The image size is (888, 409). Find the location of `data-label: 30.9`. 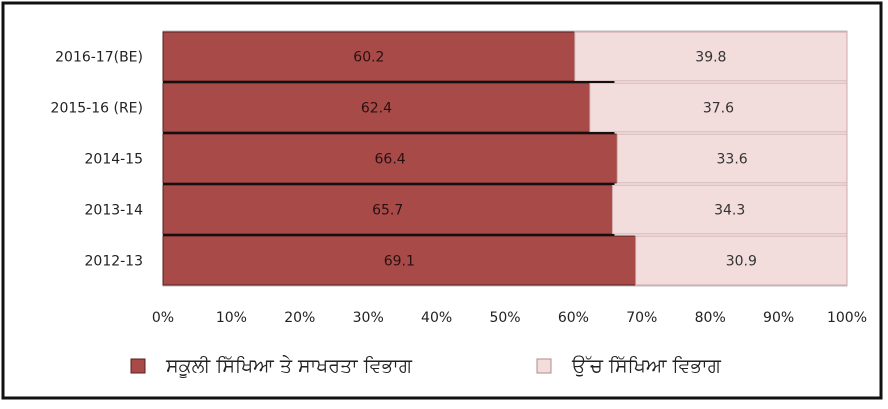

data-label: 30.9 is located at coordinates (741, 262).